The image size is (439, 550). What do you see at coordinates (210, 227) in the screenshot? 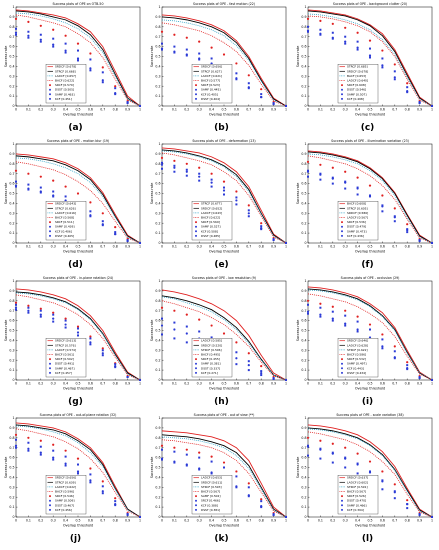
I see `legend-entry: SAMF [0.527]` at bounding box center [210, 227].